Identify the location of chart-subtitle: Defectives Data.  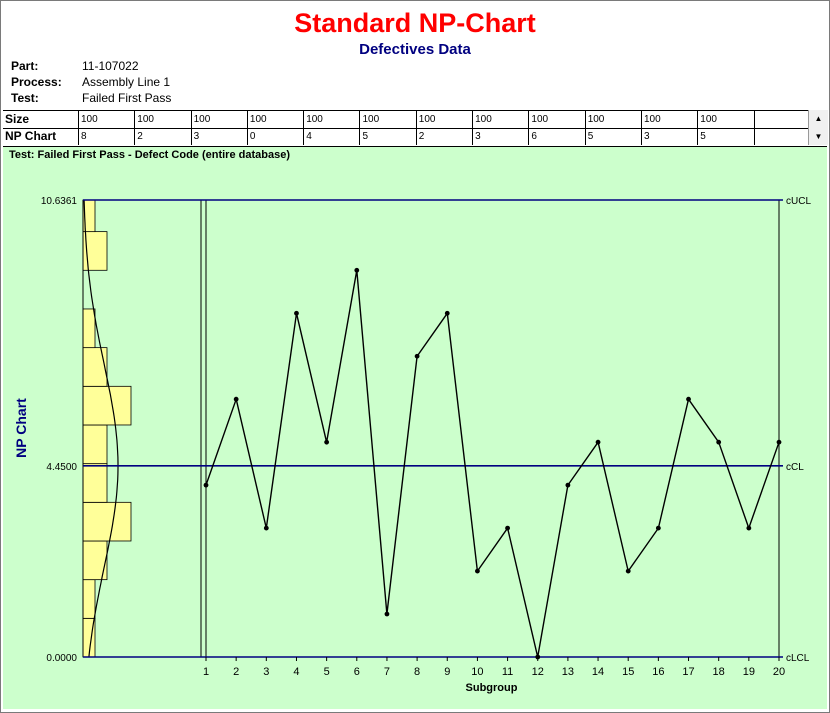
(415, 49).